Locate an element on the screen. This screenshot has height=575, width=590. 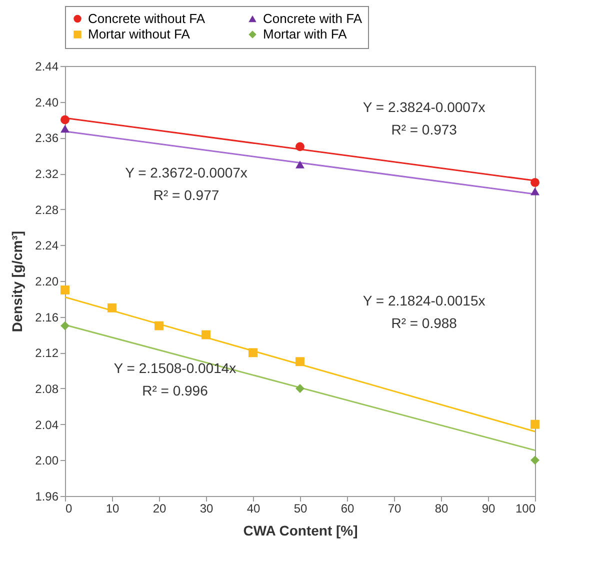
y-tick-label: 1.96 is located at coordinates (47, 497).